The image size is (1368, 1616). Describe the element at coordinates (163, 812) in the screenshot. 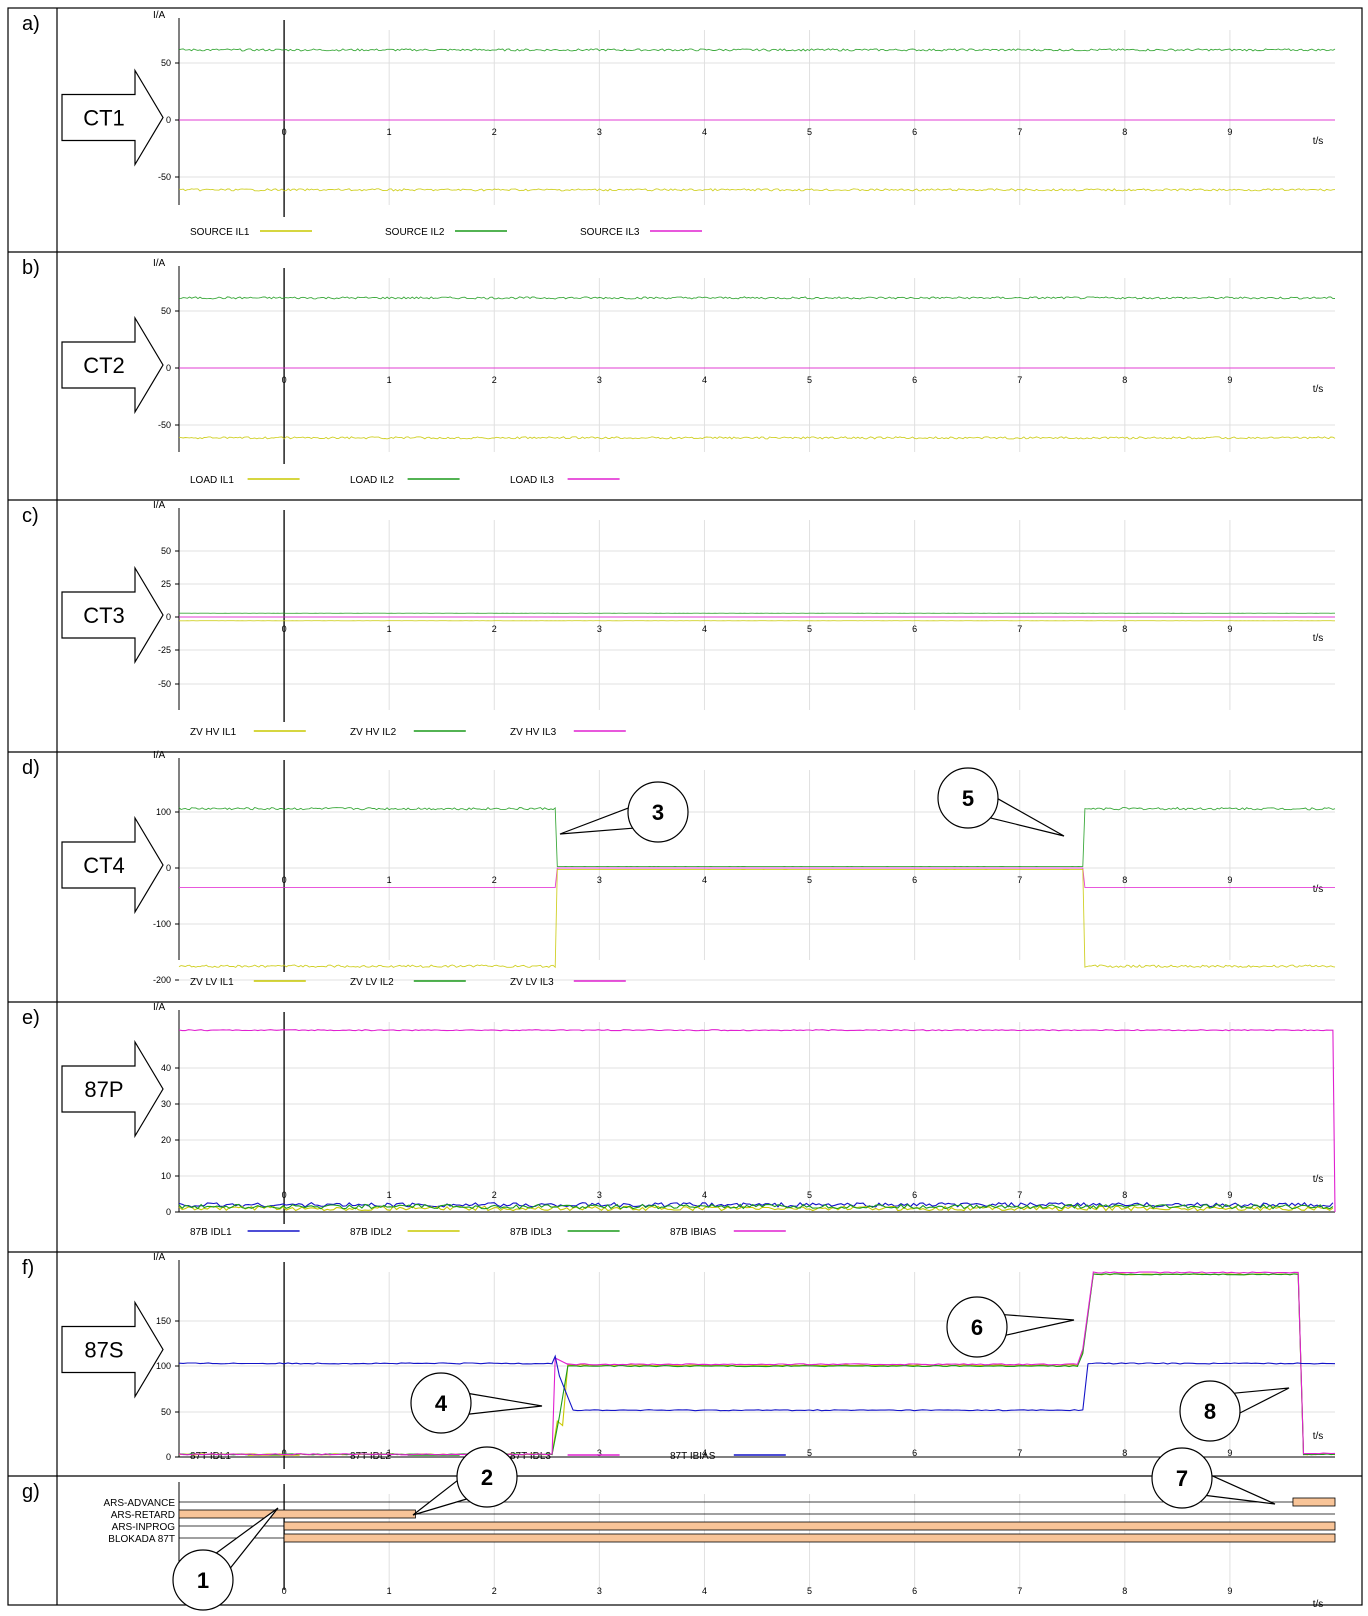

I see `y-tick-label: 100` at that location.